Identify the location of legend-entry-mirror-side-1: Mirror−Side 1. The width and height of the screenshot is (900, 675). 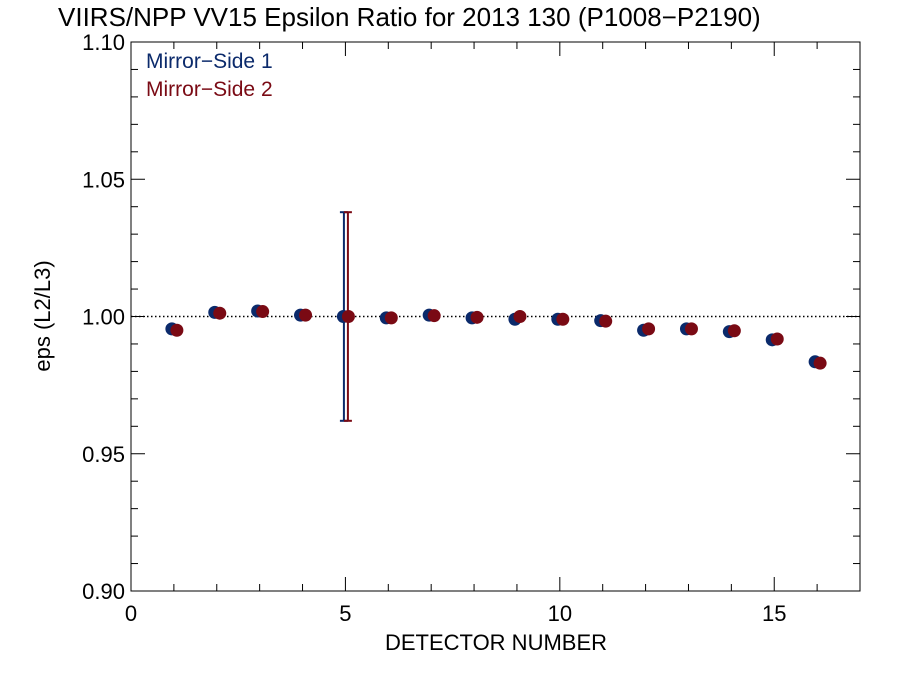
(209, 61).